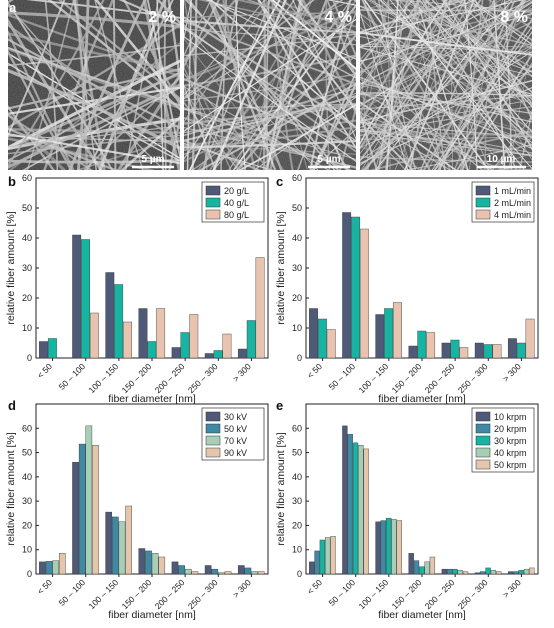  Describe the element at coordinates (162, 17) in the screenshot. I see `sem-concentration-label: 2 %` at that location.